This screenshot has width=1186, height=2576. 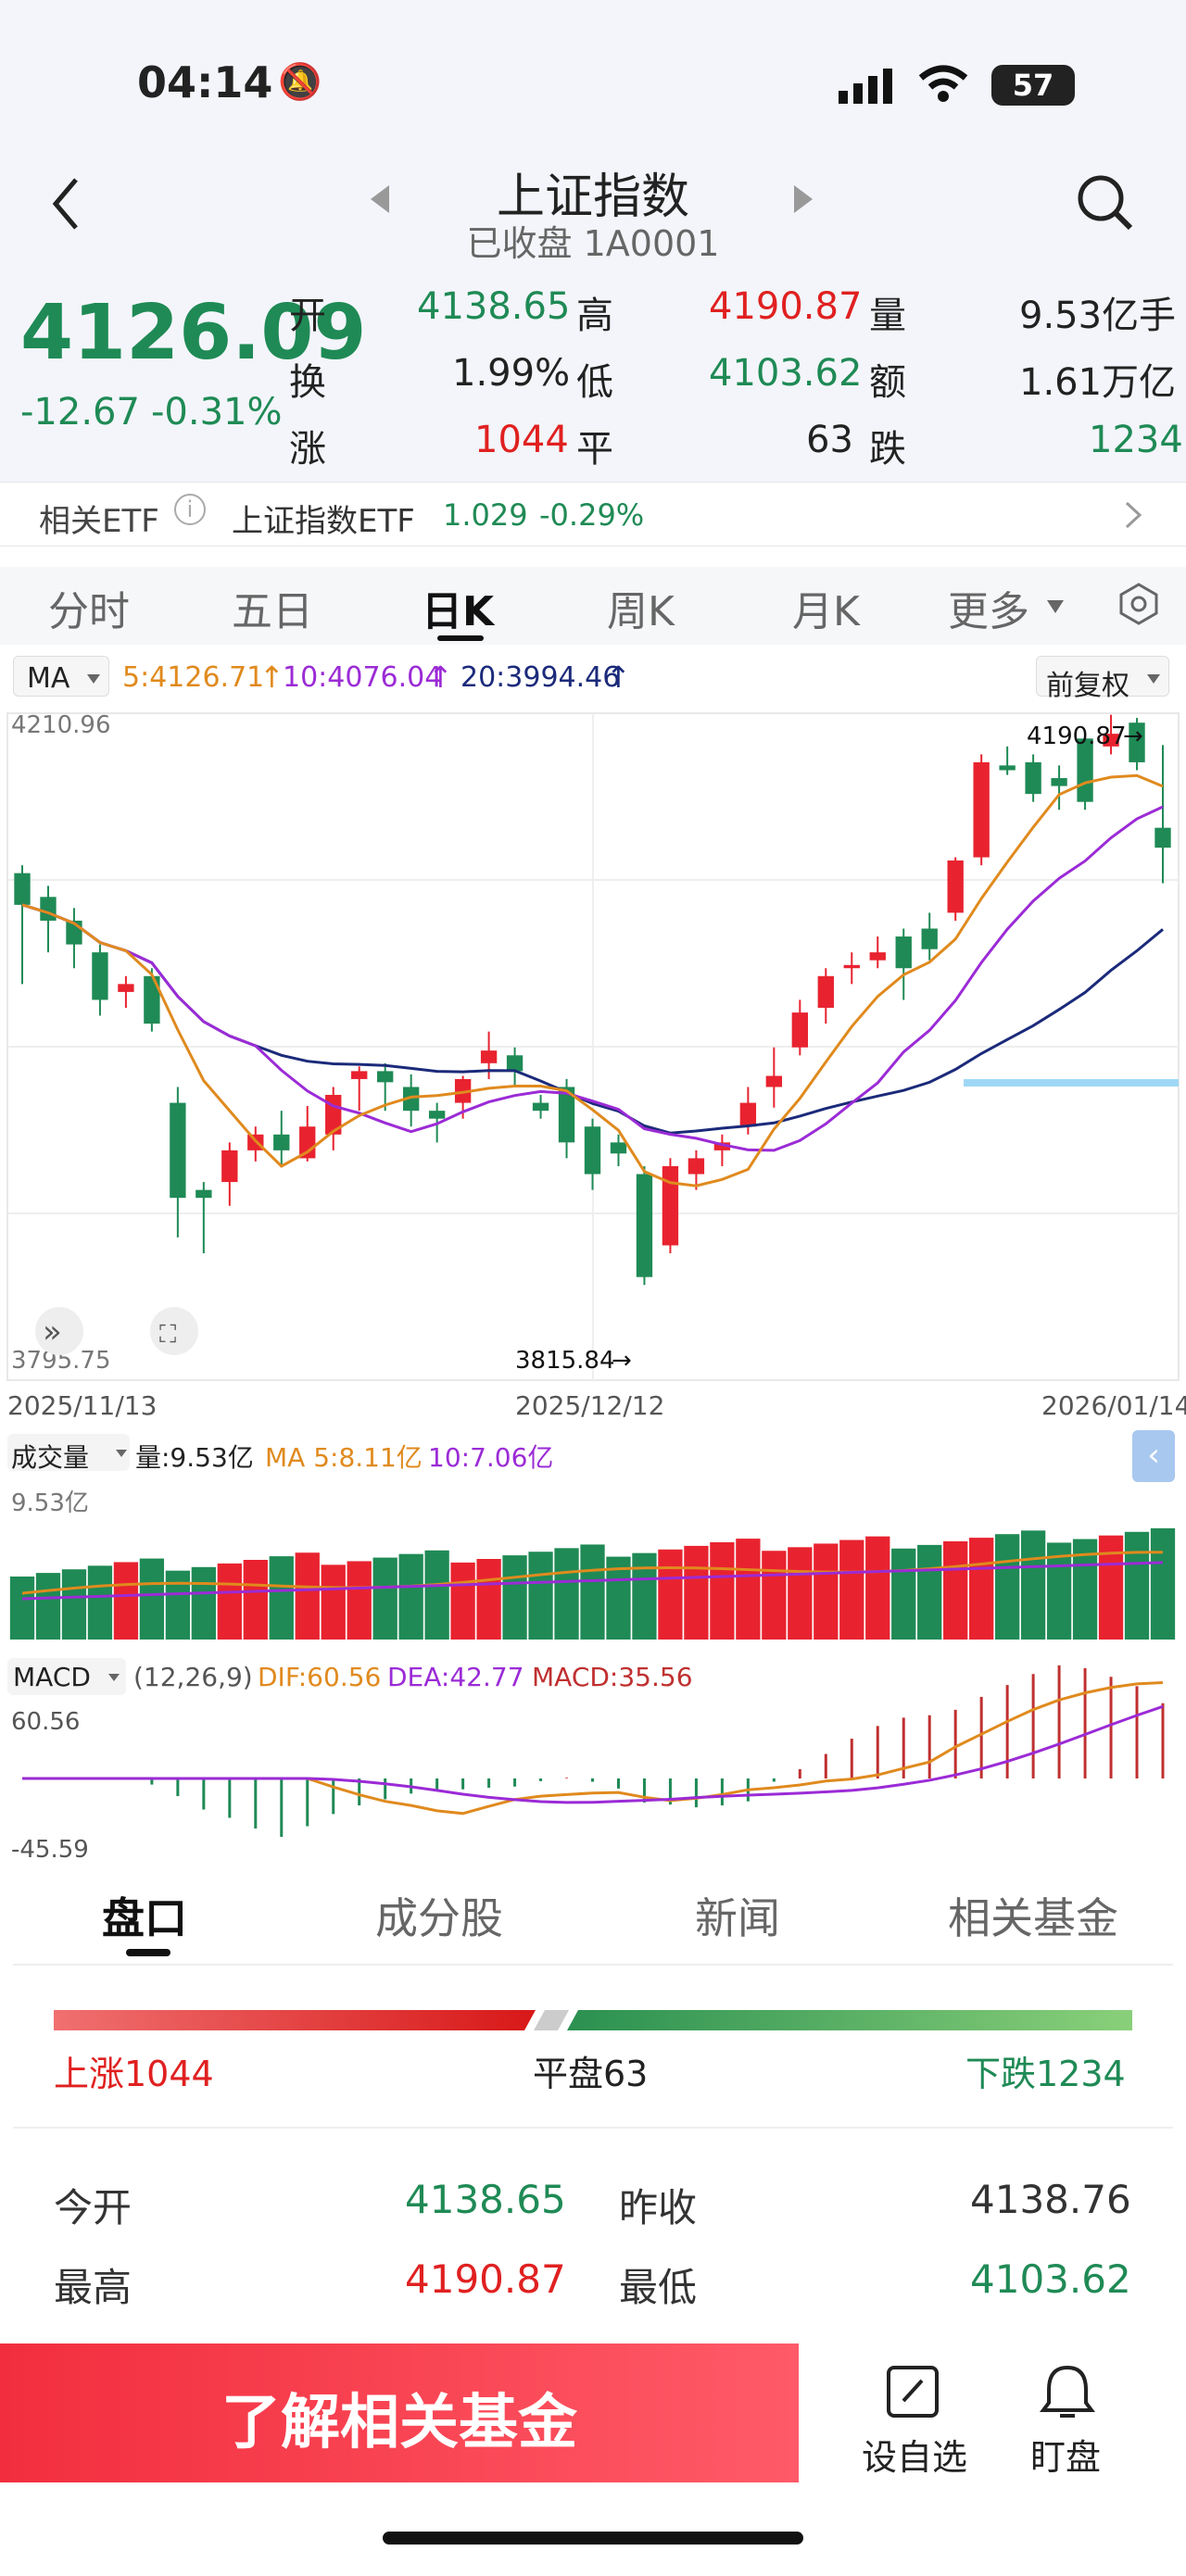 I want to click on collapse-panel-icon: ‹, so click(x=1153, y=1456).